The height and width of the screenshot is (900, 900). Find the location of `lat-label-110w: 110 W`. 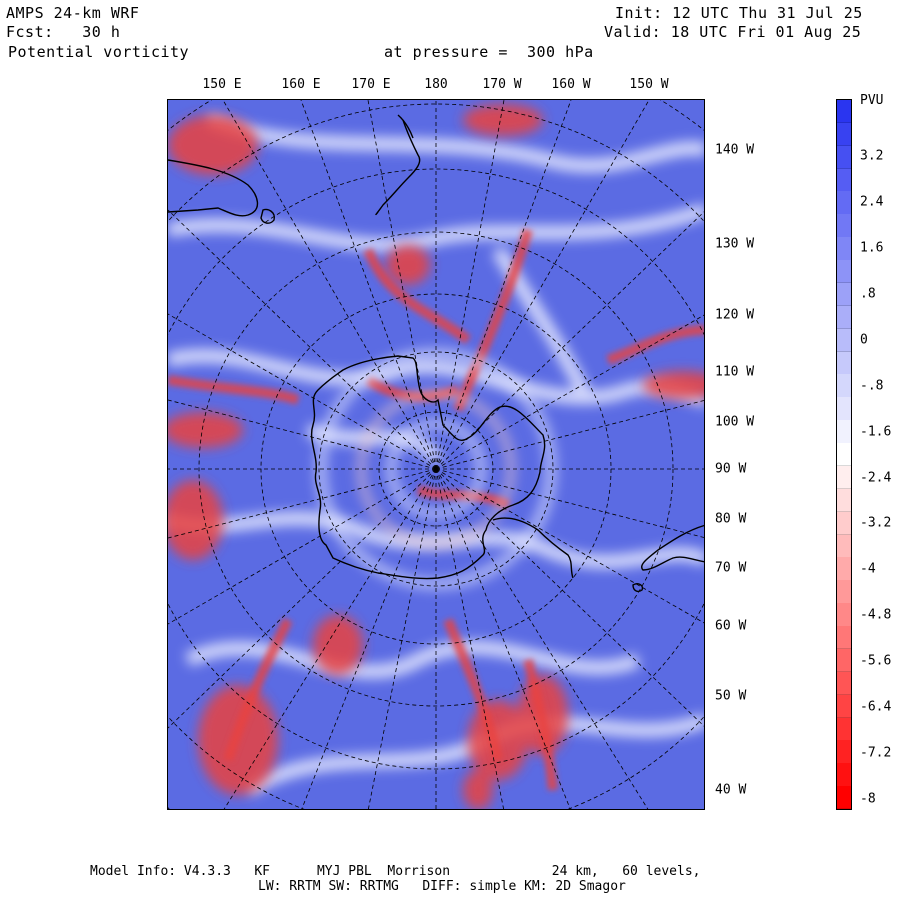

lat-label-110w: 110 W is located at coordinates (735, 372).